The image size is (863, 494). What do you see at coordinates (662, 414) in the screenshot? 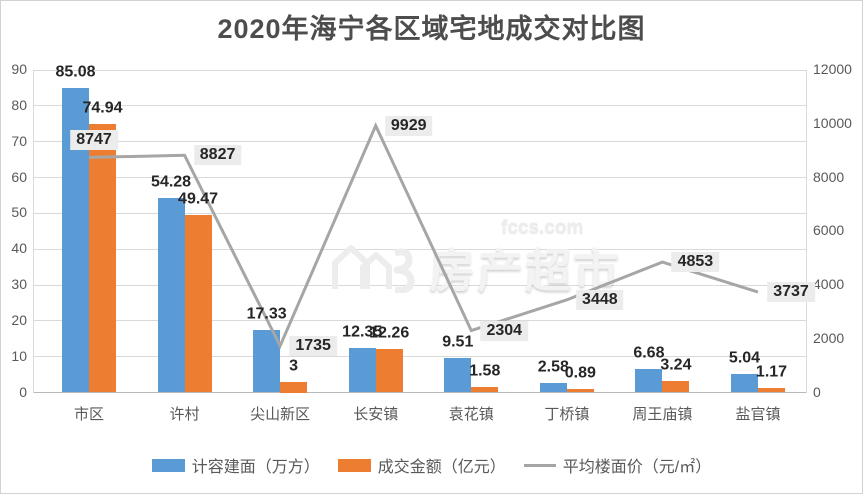
I see `x-axis-label: 周王庙镇` at bounding box center [662, 414].